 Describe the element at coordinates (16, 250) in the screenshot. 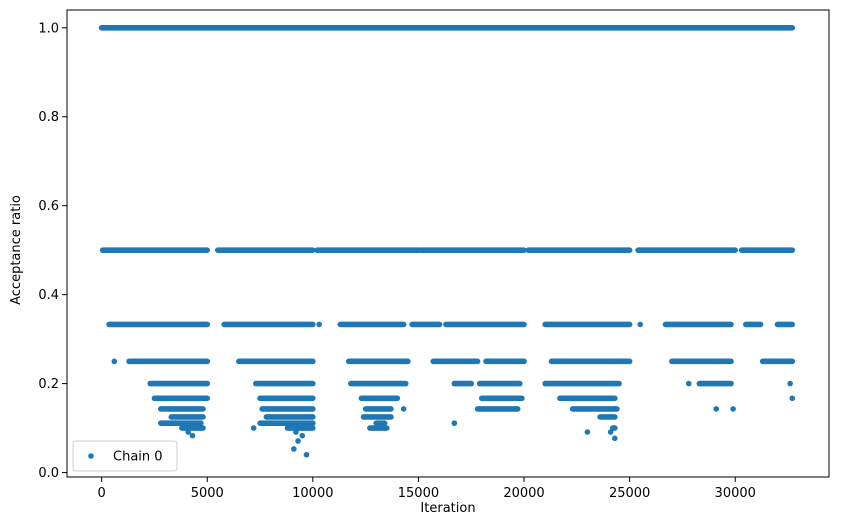

I see `y-axis-title: Acceptance ratio` at that location.